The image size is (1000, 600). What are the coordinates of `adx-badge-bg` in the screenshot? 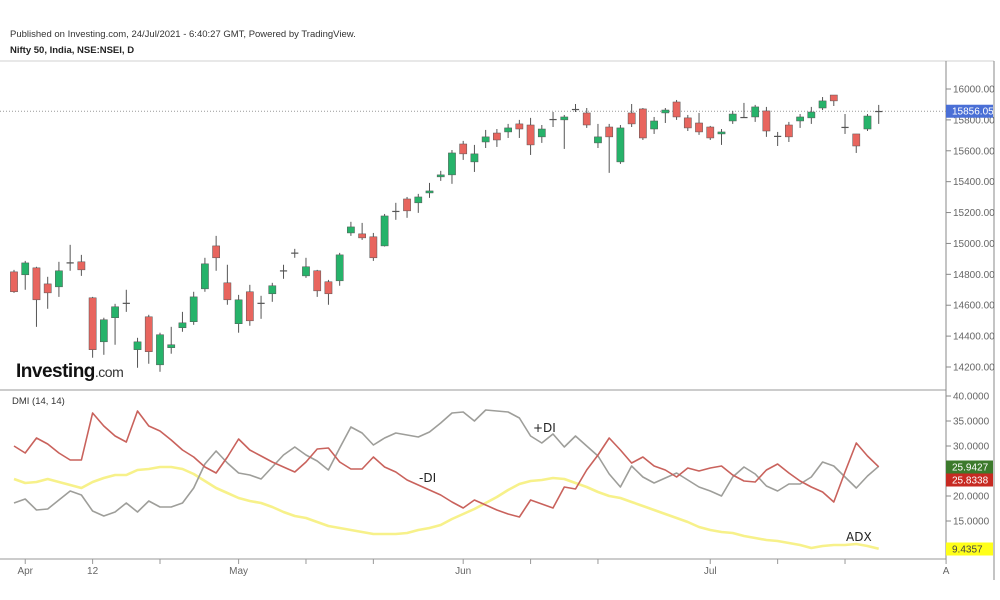 It's located at (969, 549).